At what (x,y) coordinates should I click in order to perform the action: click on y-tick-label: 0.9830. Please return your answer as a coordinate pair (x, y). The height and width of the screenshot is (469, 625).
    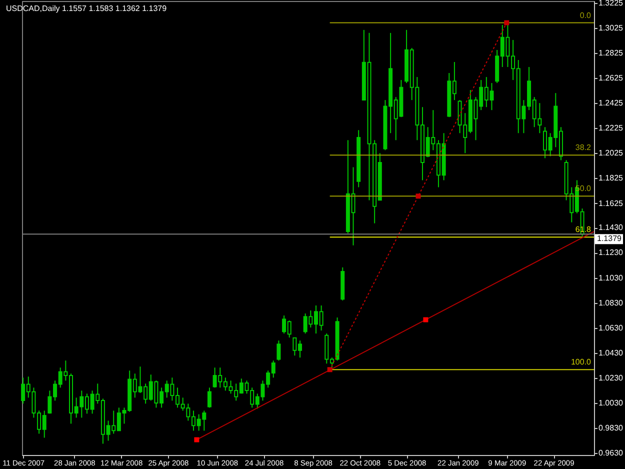
    Looking at the image, I should click on (611, 428).